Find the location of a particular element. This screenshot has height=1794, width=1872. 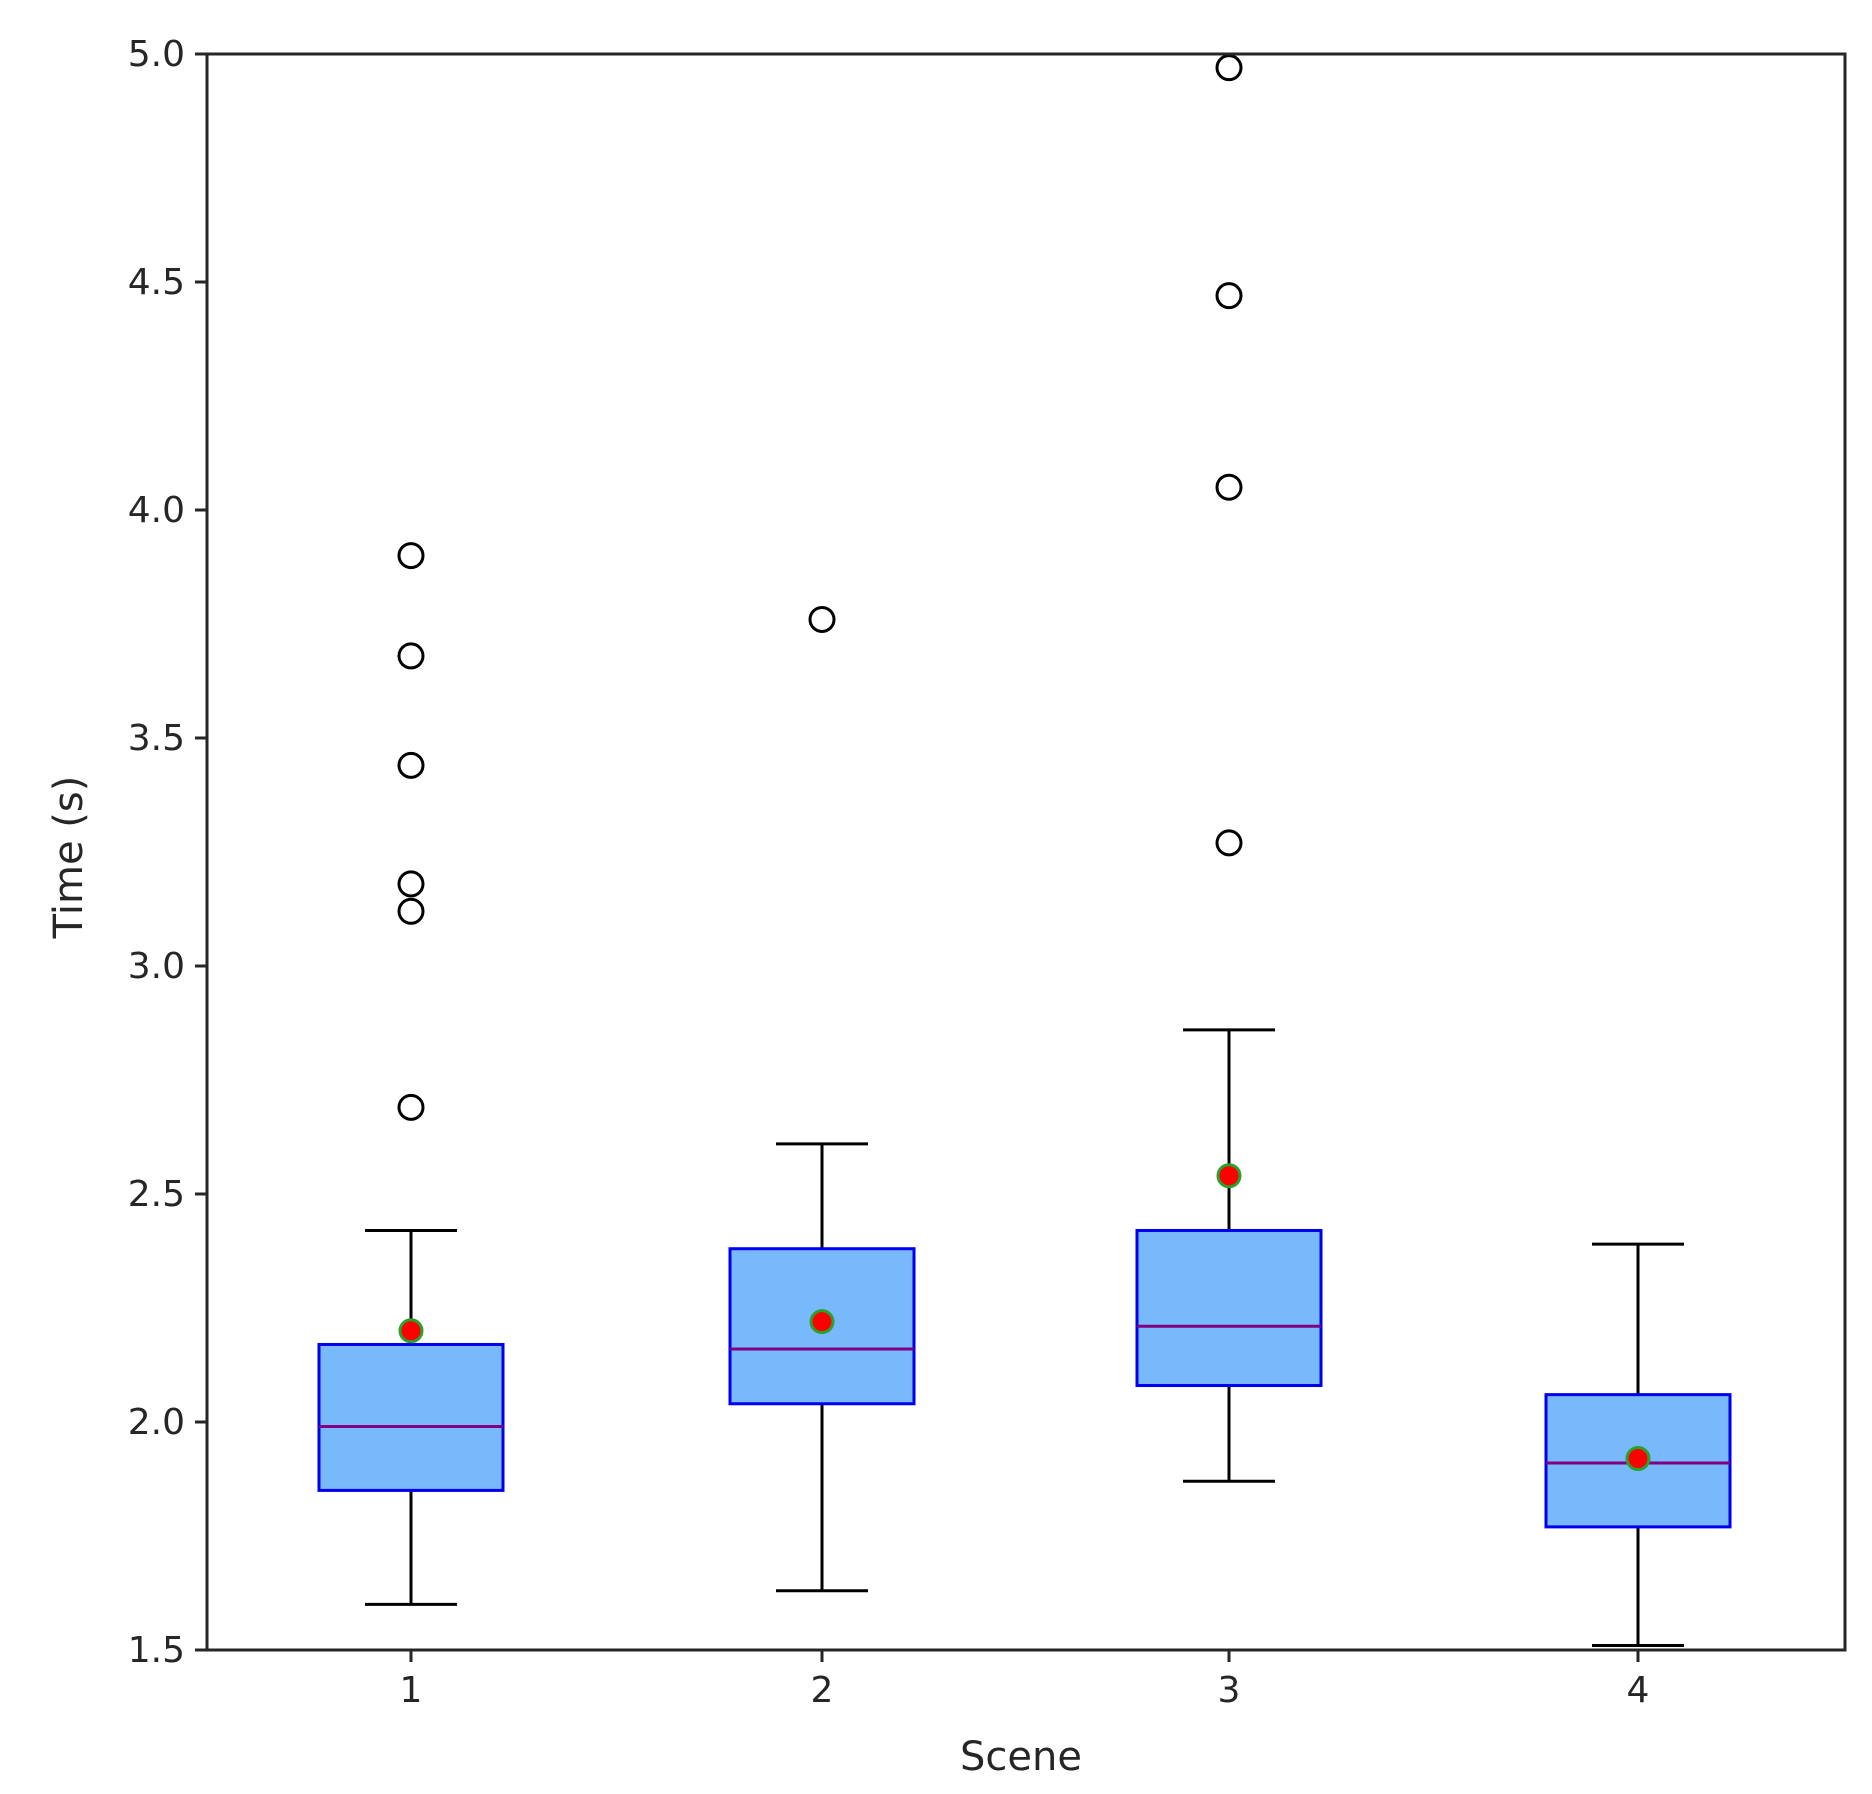

x-tick-label: 2 is located at coordinates (822, 1690).